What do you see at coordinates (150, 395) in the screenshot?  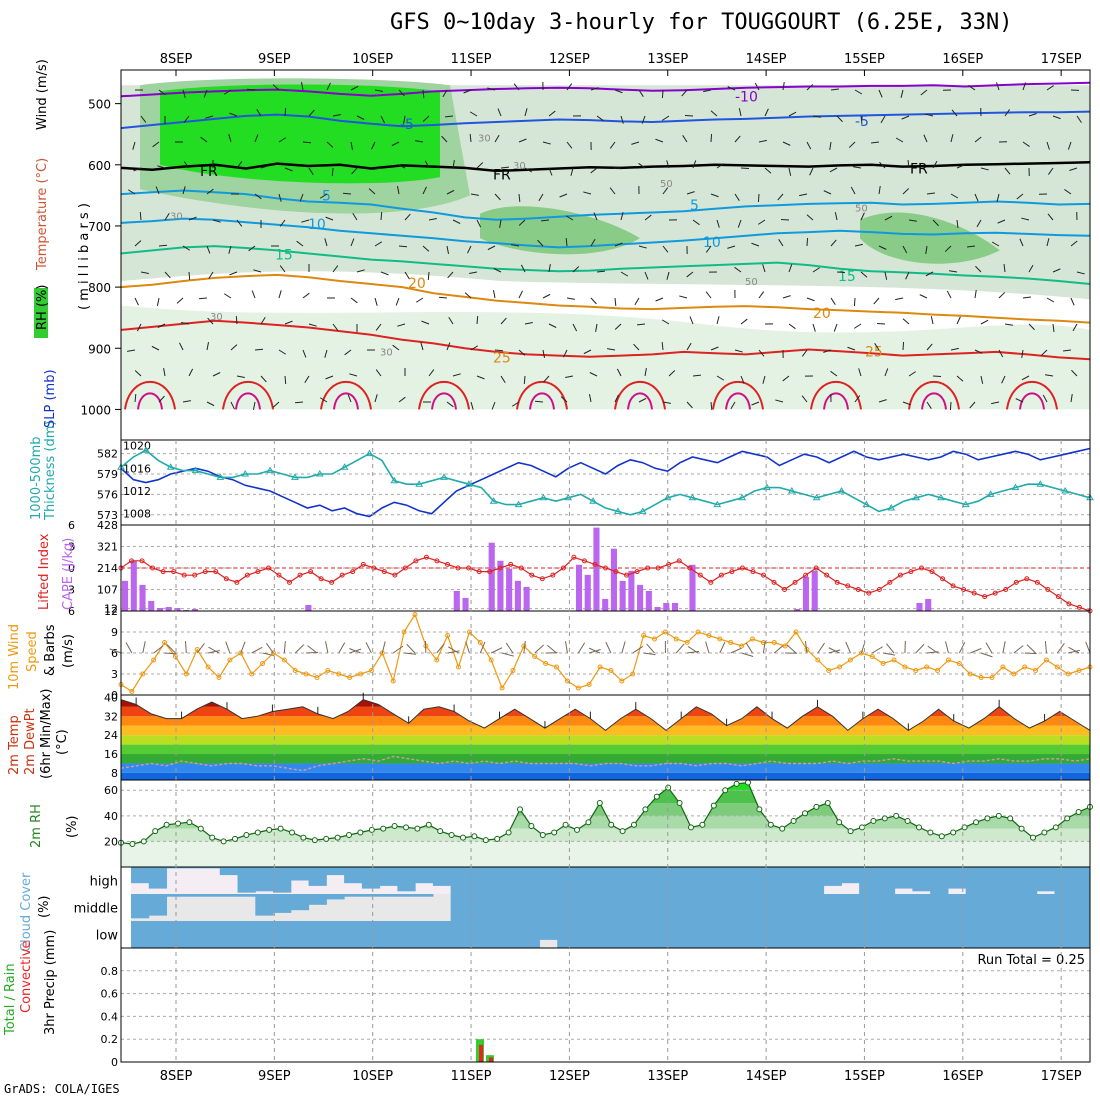 I see `isotherm-30-arc` at bounding box center [150, 395].